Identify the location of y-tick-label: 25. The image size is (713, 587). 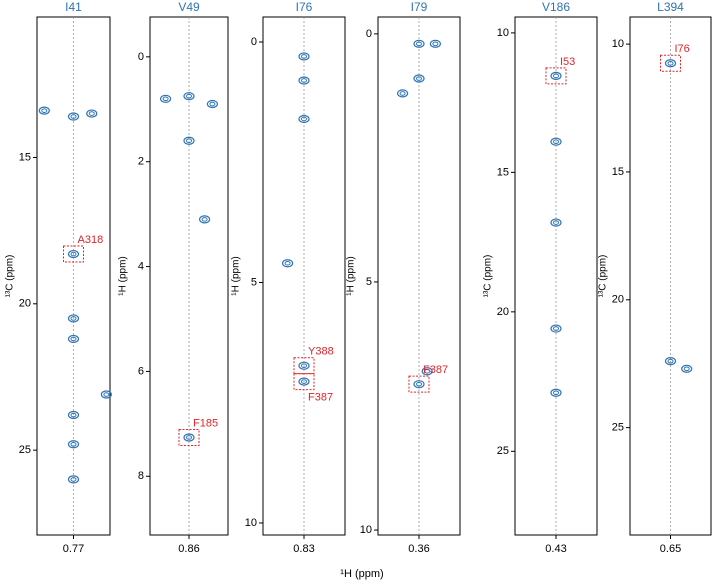
(618, 428).